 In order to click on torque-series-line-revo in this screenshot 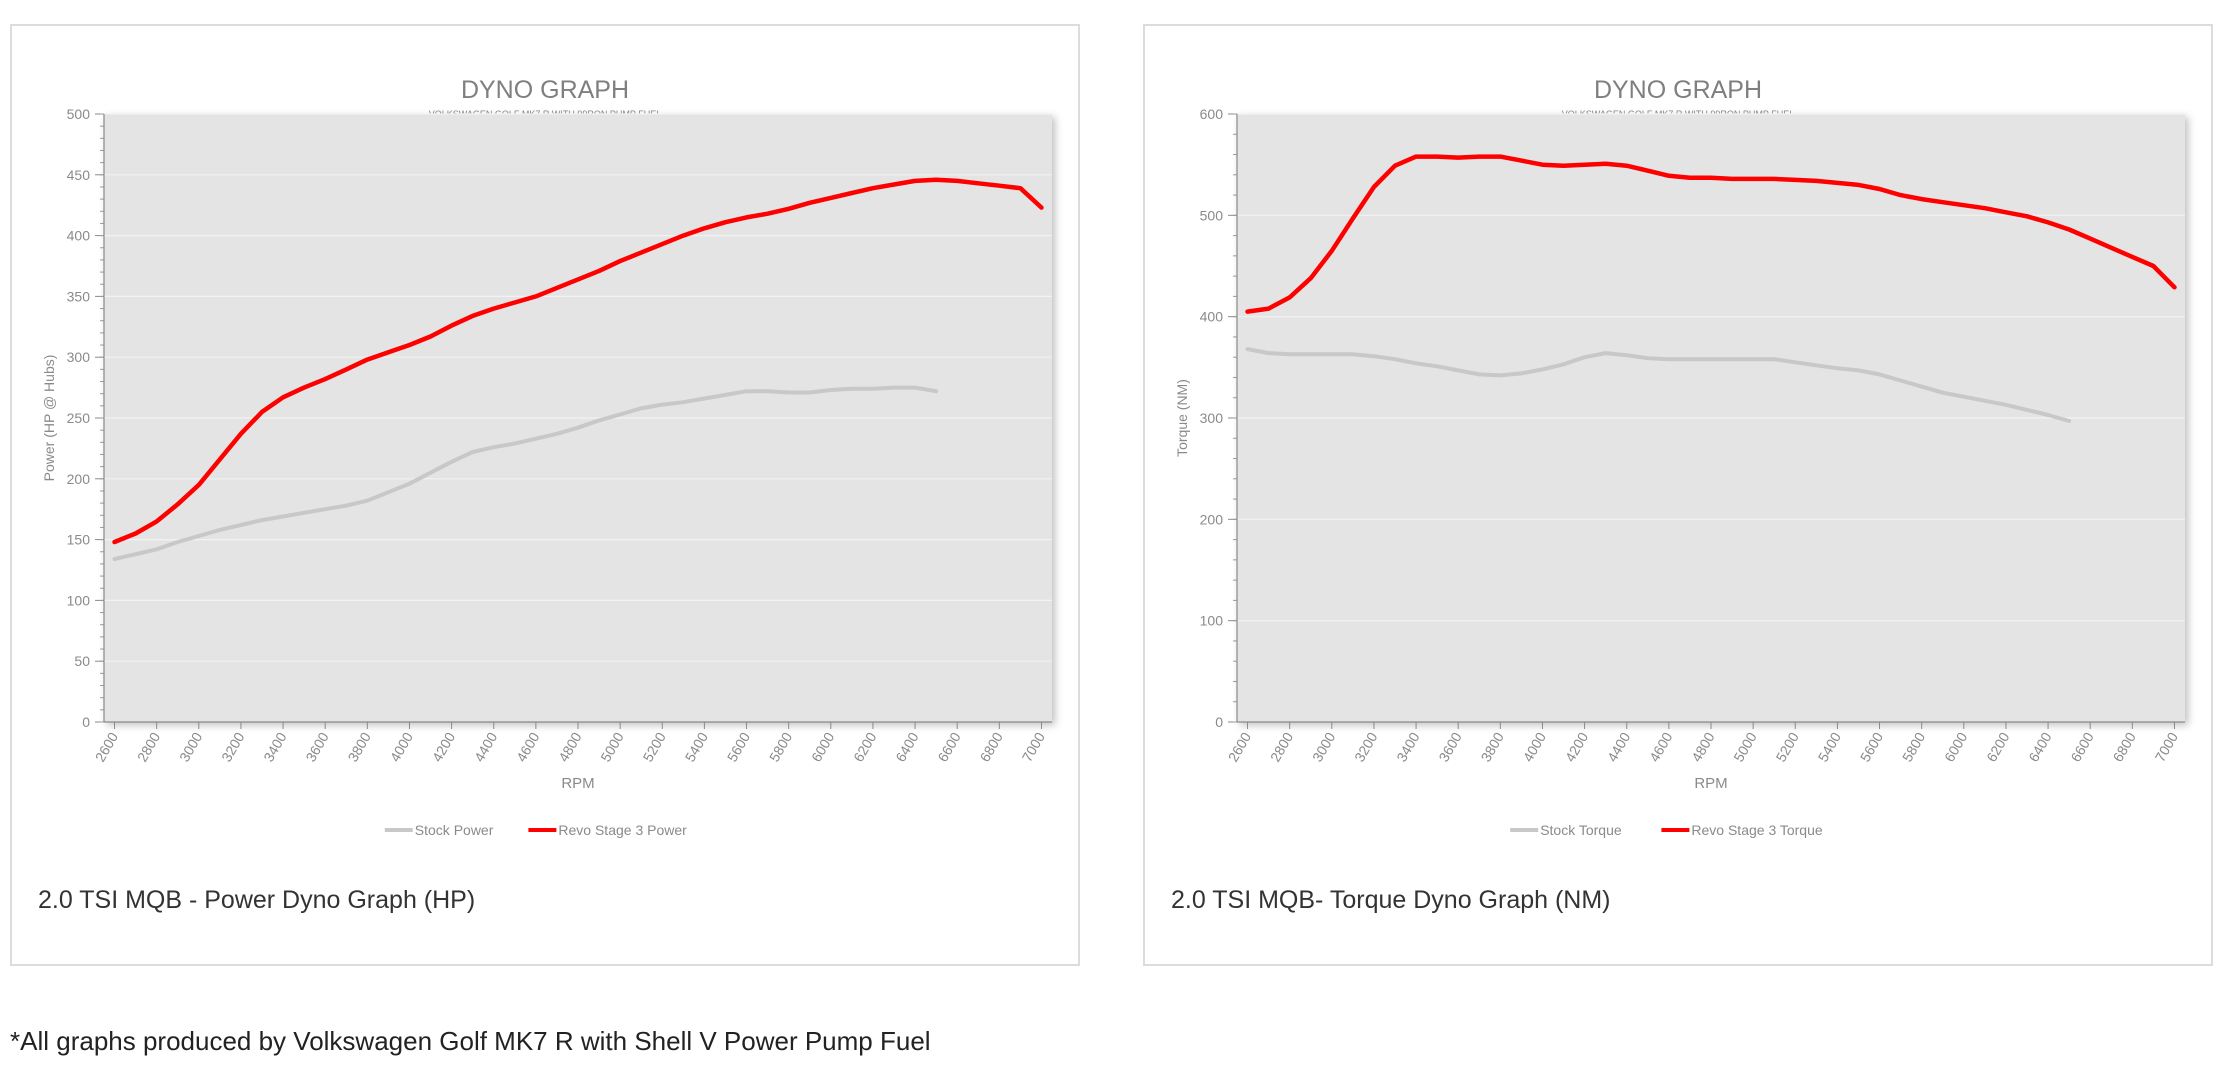, I will do `click(1711, 234)`.